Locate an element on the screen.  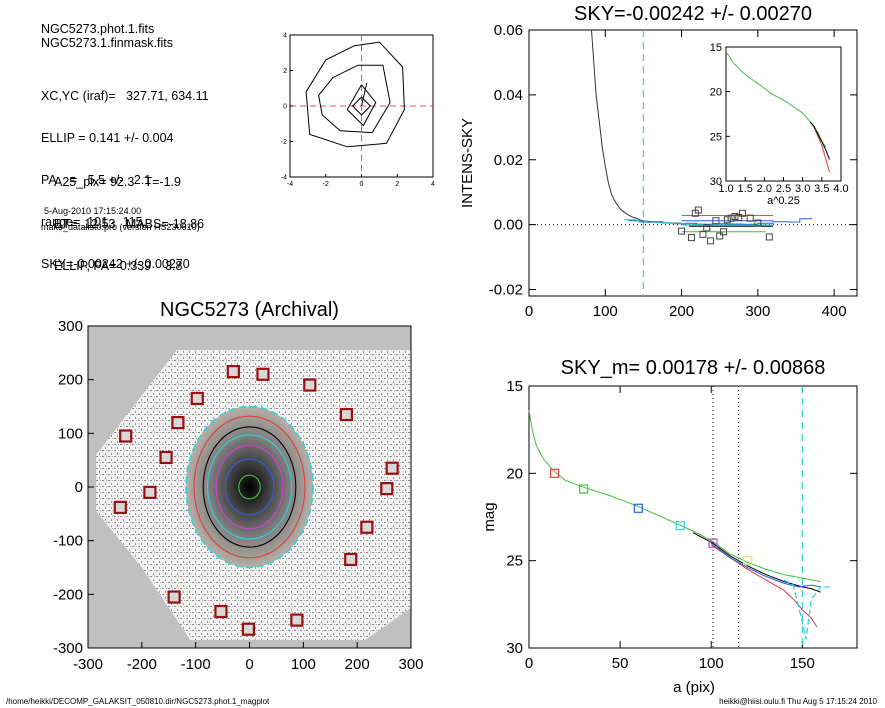
inset-x-tick-label: 3.0 is located at coordinates (802, 189).